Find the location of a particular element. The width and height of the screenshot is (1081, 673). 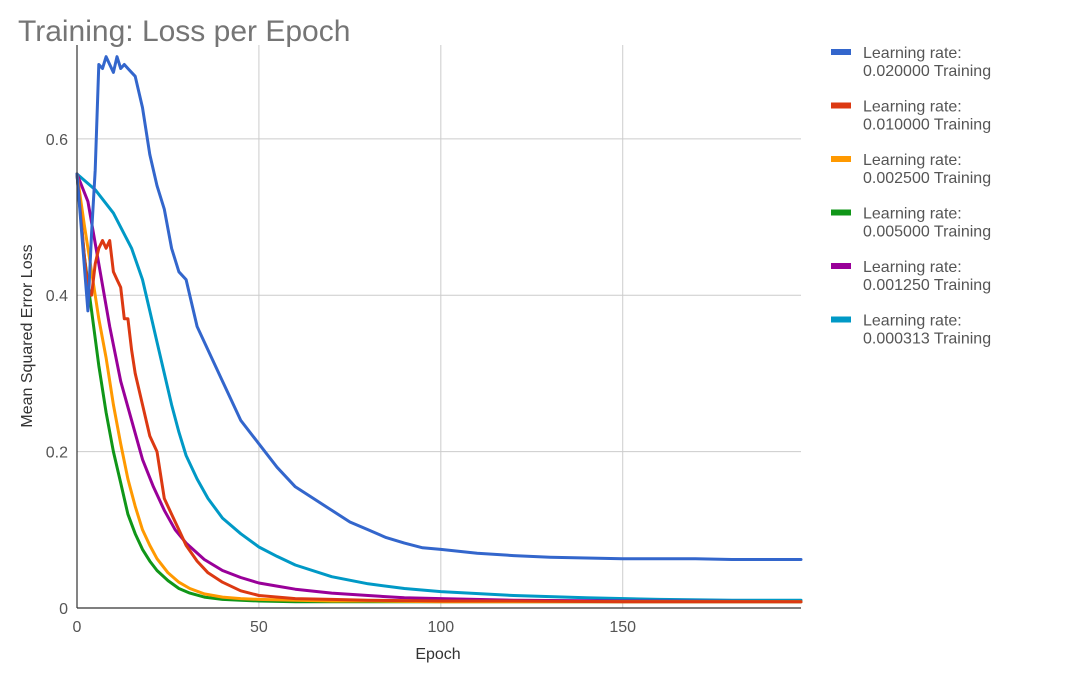

y-tick-label: 0 is located at coordinates (63, 609).